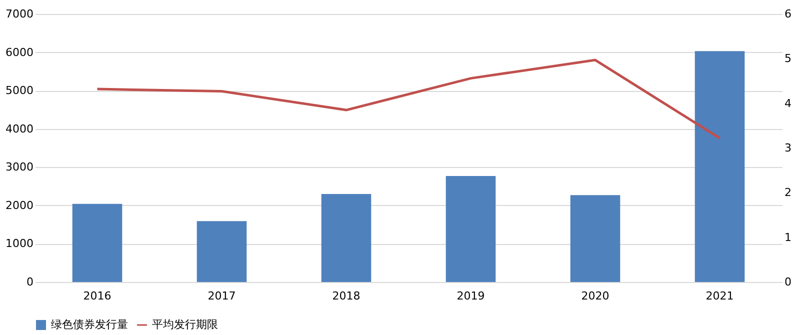 This screenshot has height=335, width=796. What do you see at coordinates (470, 296) in the screenshot?
I see `x-tick-label: 2019` at bounding box center [470, 296].